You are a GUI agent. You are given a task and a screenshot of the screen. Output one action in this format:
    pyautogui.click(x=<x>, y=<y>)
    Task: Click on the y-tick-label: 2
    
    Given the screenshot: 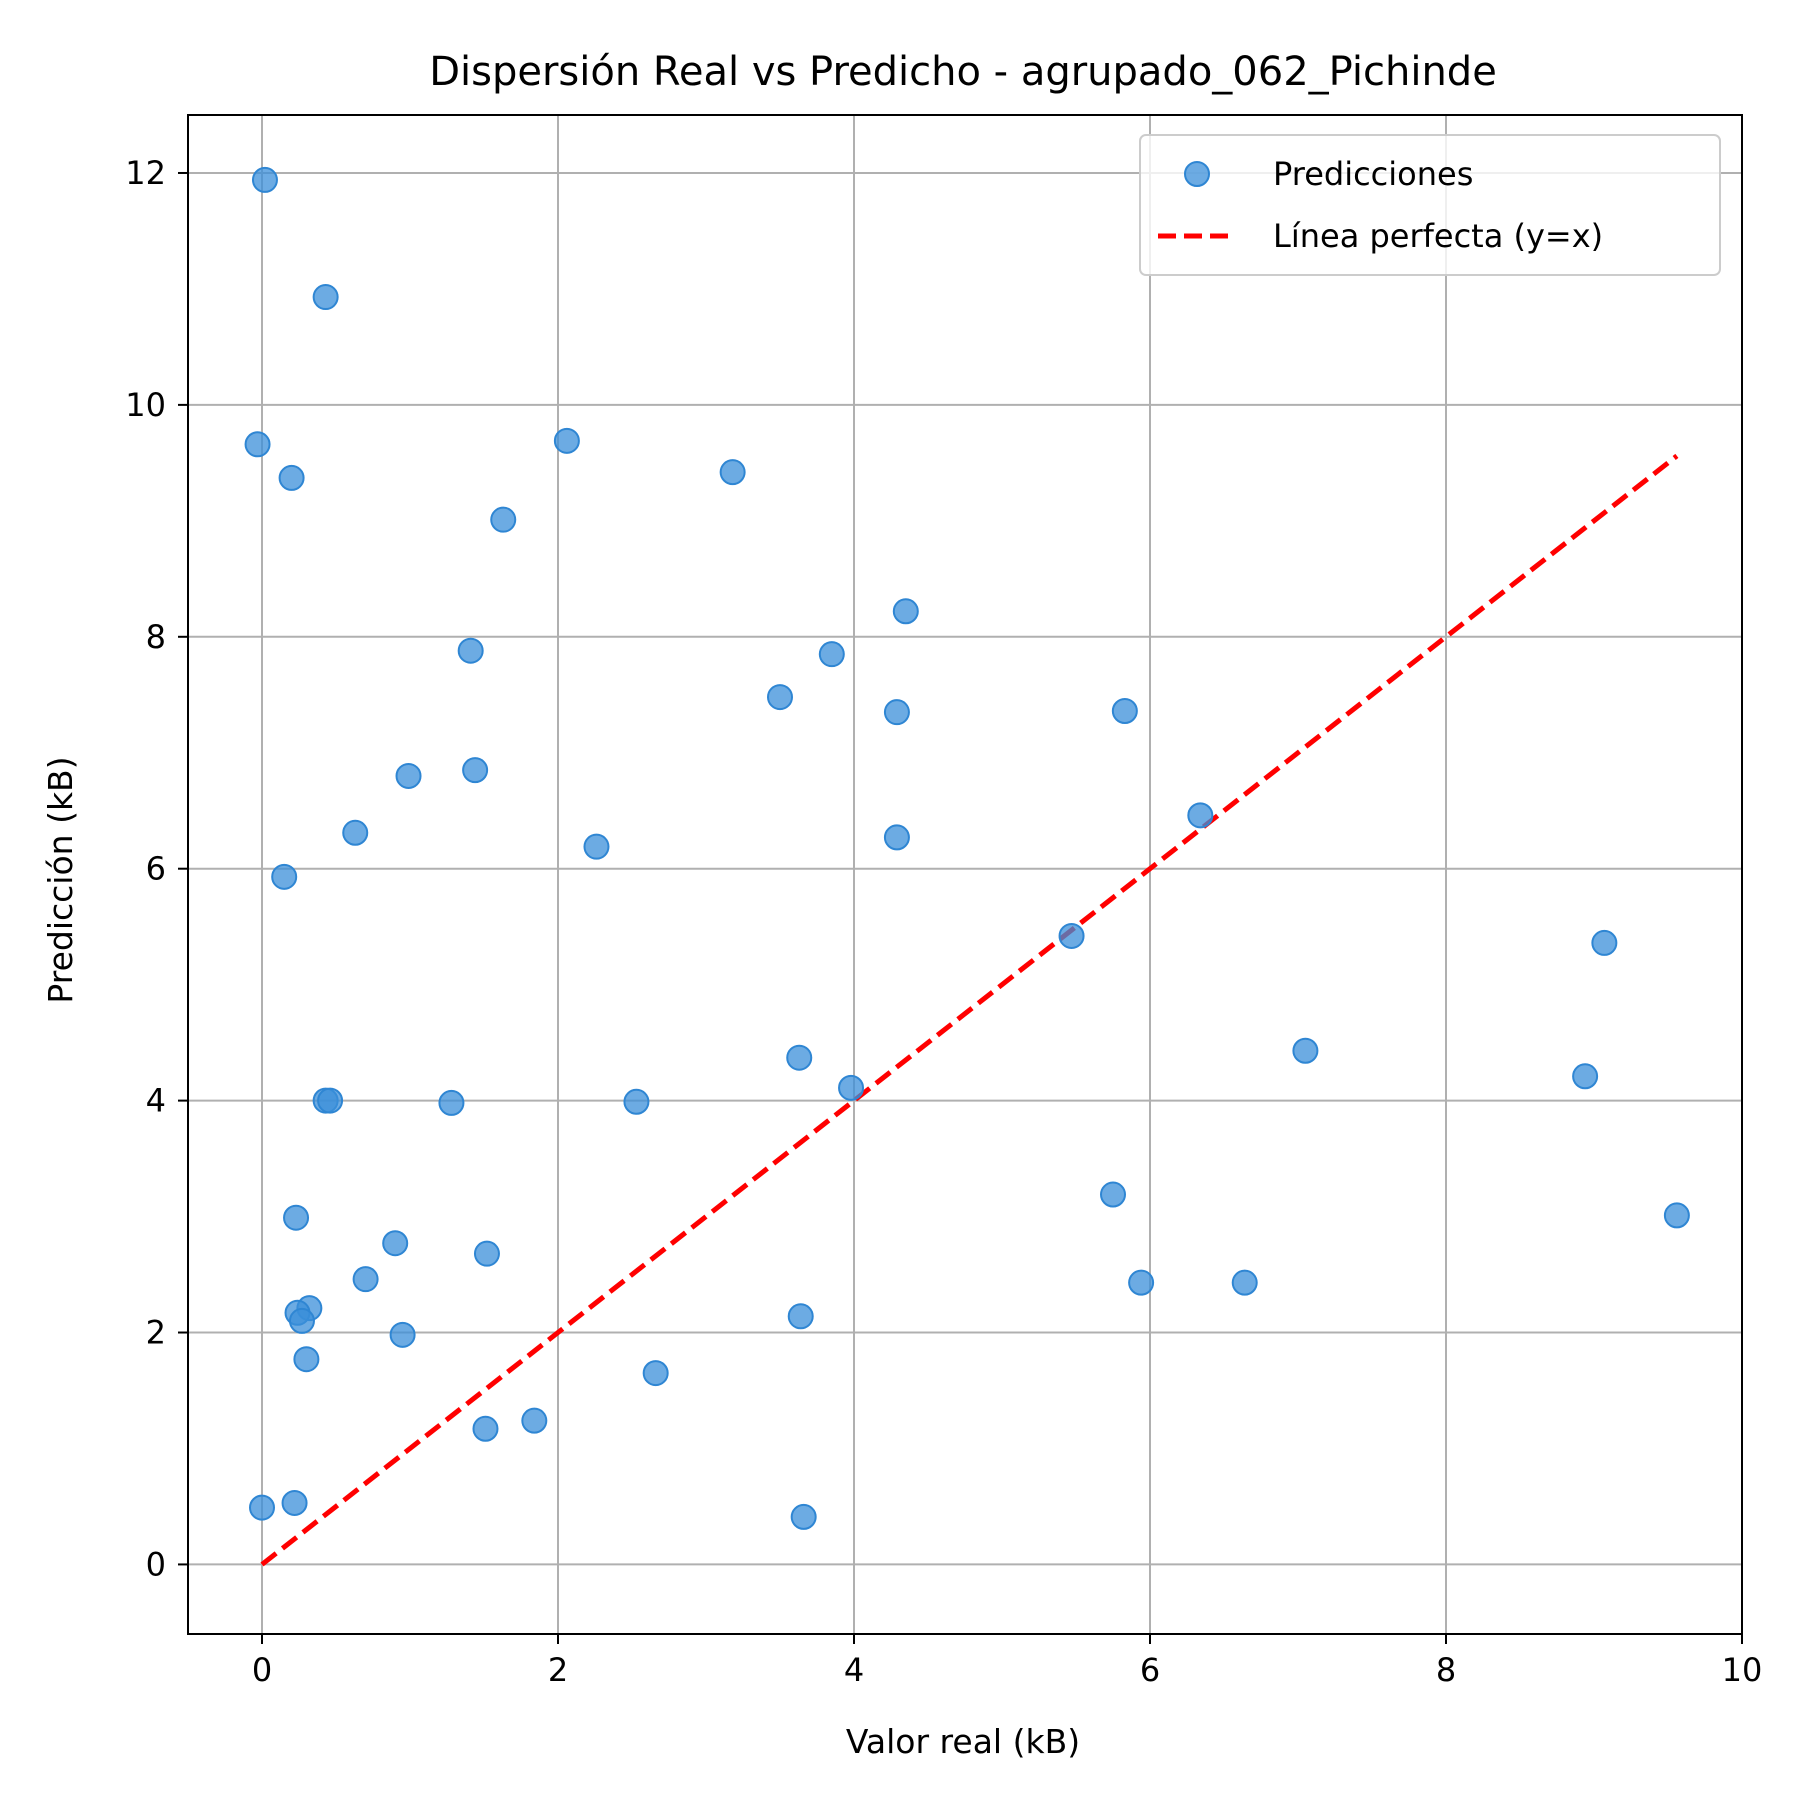 What is the action you would take?
    pyautogui.click(x=156, y=1333)
    